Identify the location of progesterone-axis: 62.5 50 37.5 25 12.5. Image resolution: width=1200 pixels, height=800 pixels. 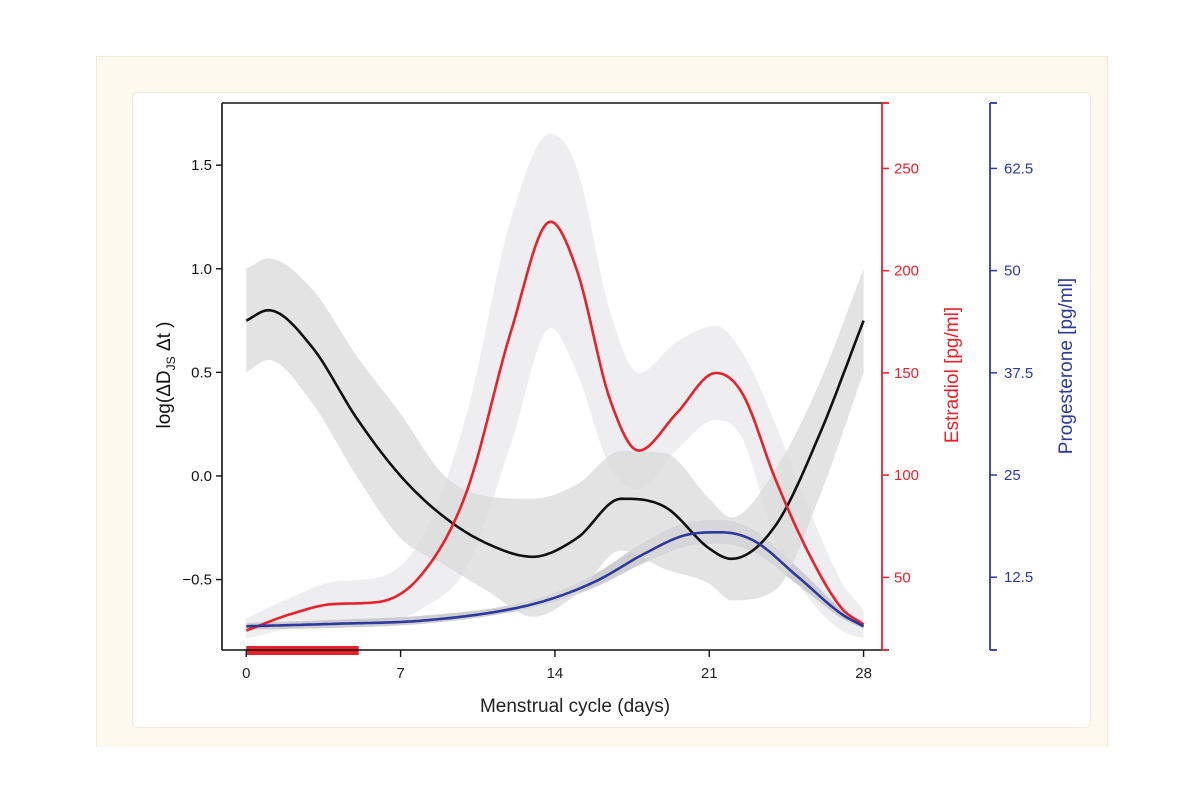
(1011, 376).